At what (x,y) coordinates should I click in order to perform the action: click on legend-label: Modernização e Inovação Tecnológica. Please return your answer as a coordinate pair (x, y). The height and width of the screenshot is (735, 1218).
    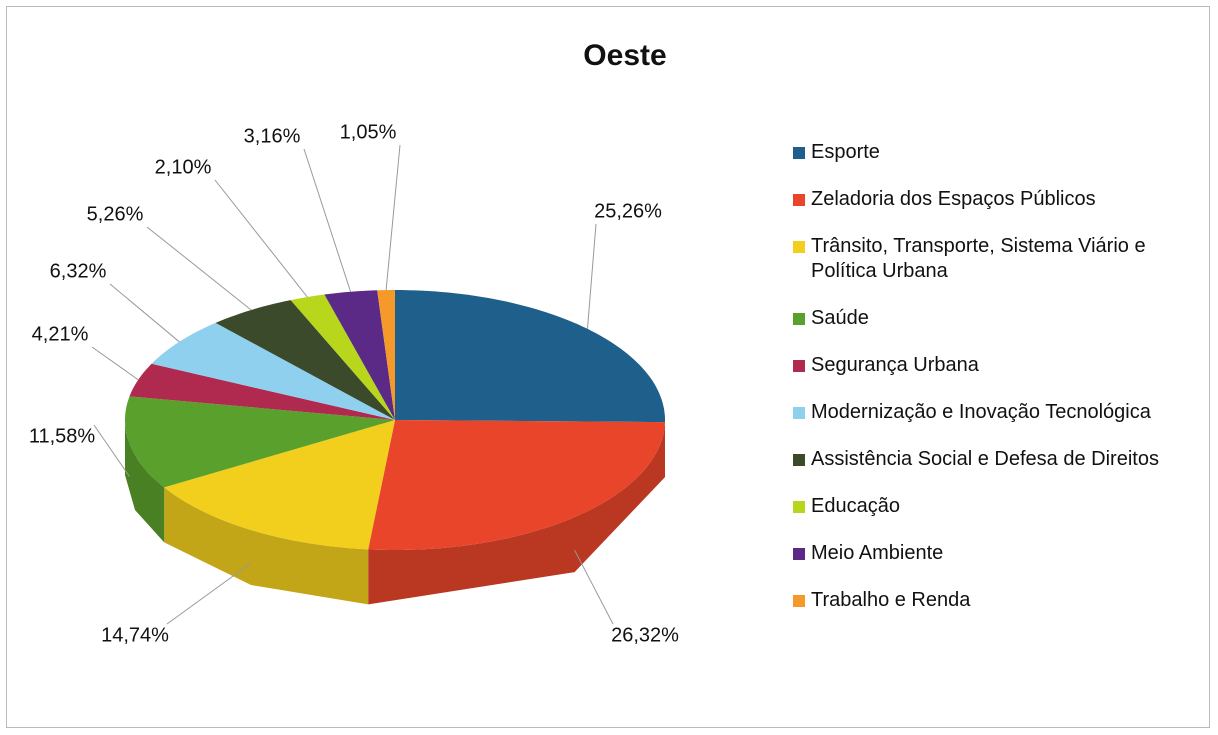
    Looking at the image, I should click on (981, 412).